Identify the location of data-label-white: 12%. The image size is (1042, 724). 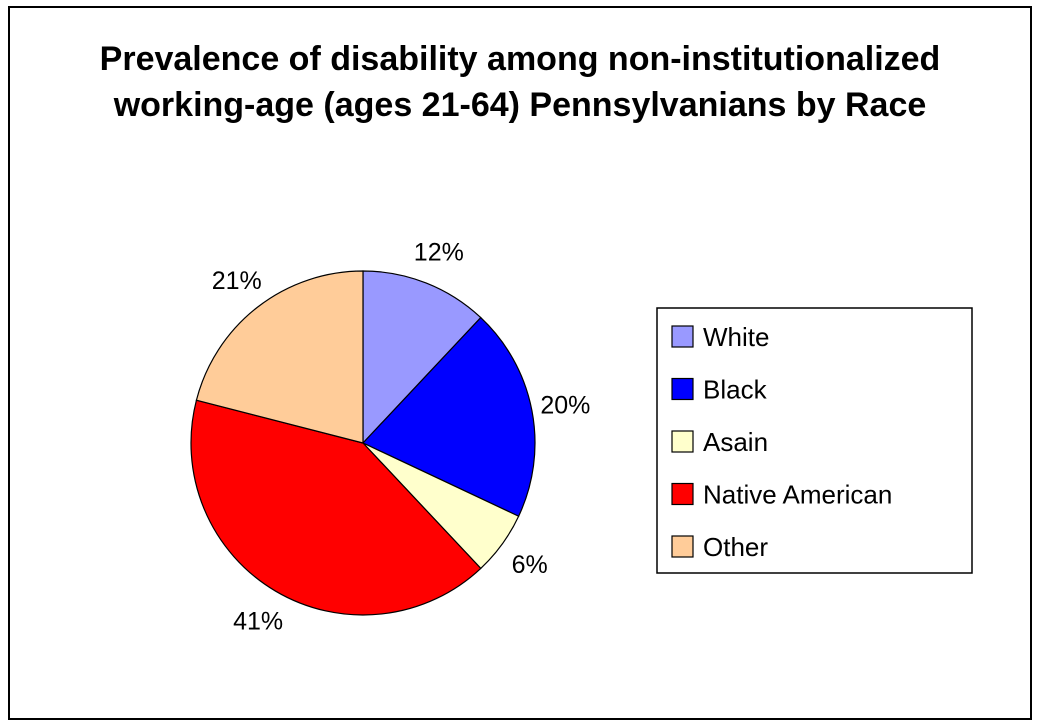
(439, 252).